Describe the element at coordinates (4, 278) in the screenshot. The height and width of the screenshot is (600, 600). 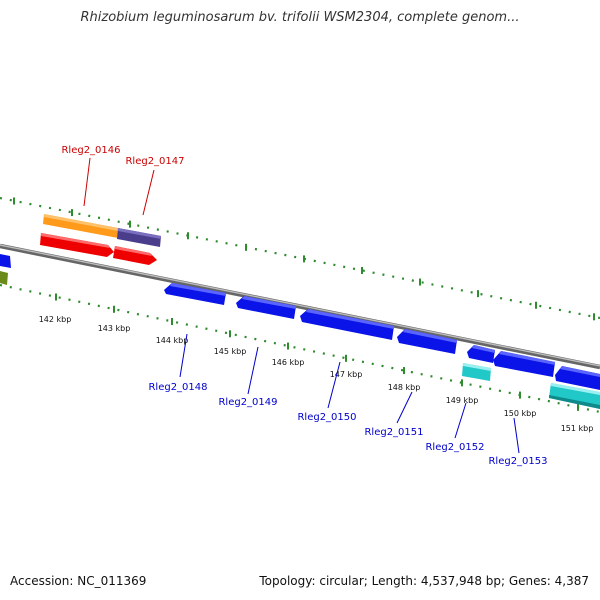
I see `olive-feature` at that location.